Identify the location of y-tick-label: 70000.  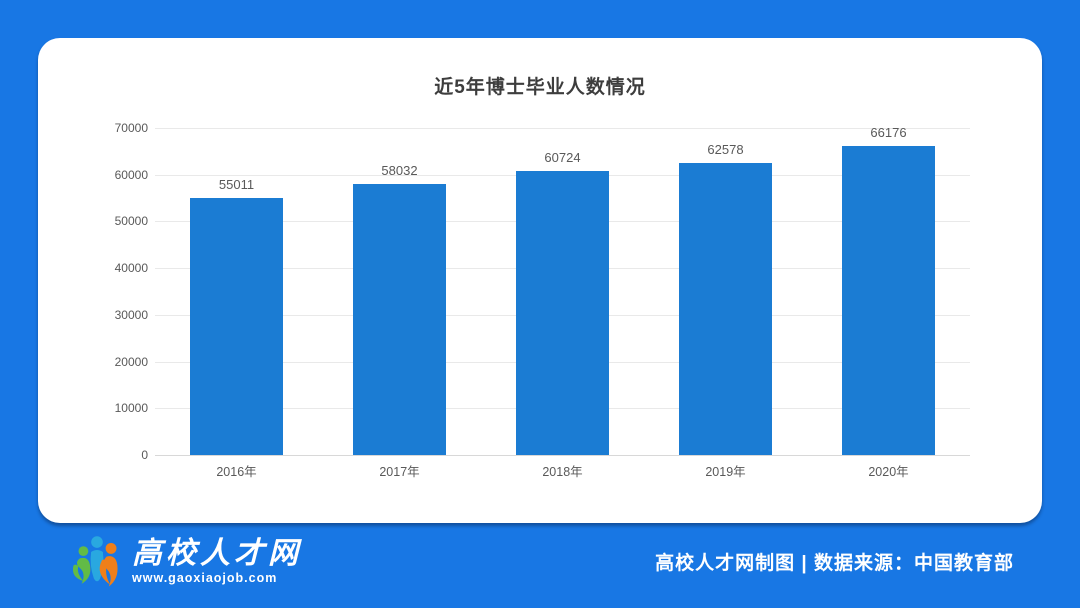
(131, 128).